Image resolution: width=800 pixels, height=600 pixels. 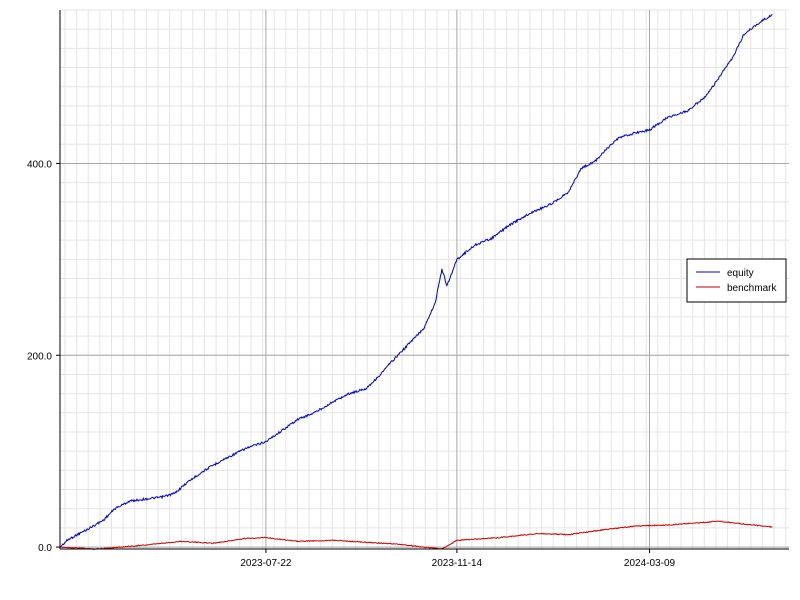 What do you see at coordinates (416, 535) in the screenshot?
I see `series-line-benchmark` at bounding box center [416, 535].